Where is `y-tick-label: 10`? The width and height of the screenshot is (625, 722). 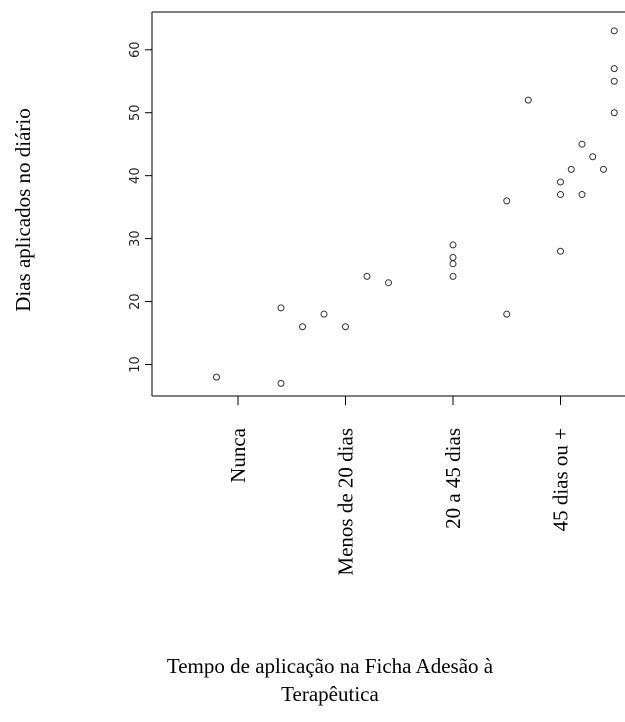 y-tick-label: 10 is located at coordinates (135, 364).